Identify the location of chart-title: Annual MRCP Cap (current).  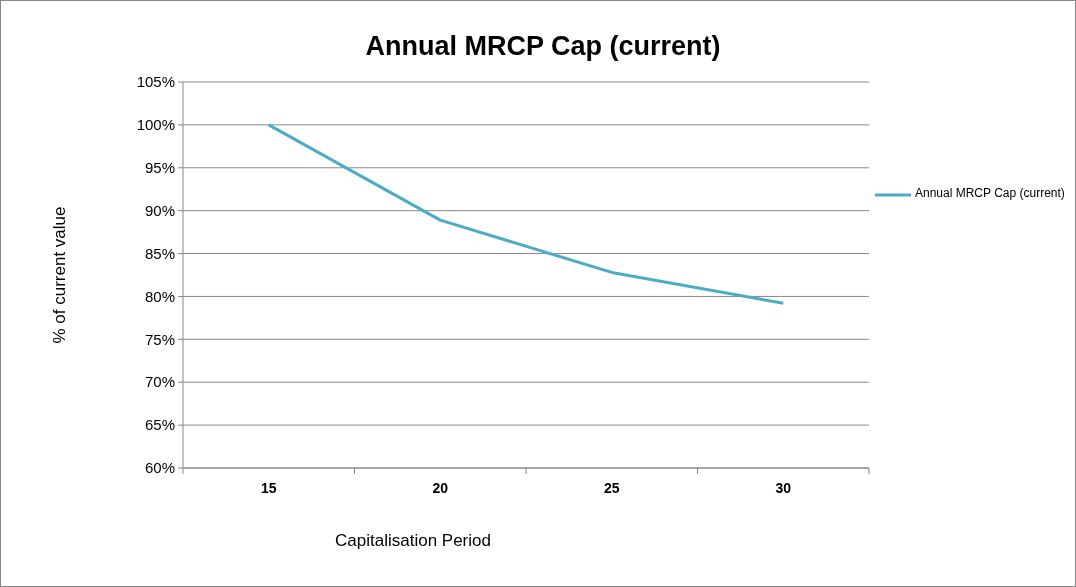
(543, 46).